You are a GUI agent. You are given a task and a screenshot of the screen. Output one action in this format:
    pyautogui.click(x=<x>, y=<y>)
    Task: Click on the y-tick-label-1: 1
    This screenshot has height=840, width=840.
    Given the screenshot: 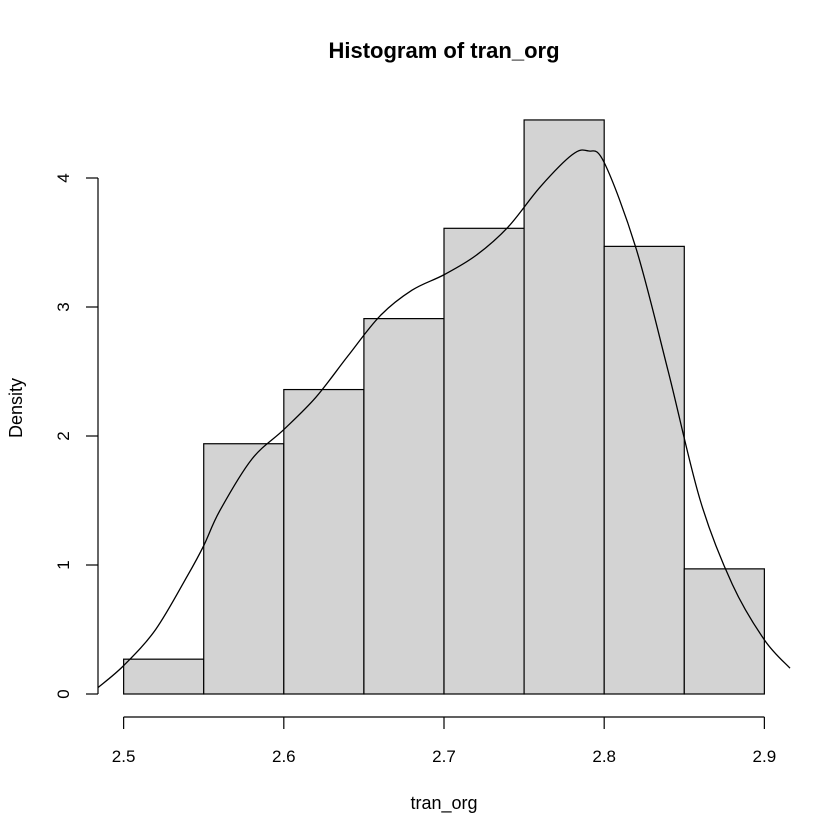 What is the action you would take?
    pyautogui.click(x=63, y=564)
    